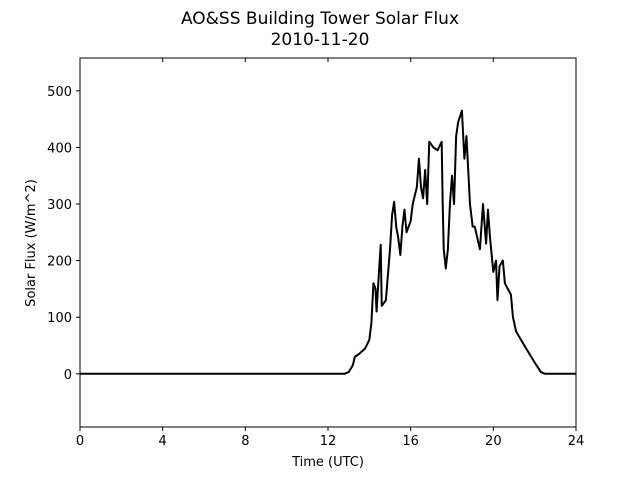 The height and width of the screenshot is (484, 640). I want to click on x-tick-label: 12, so click(328, 441).